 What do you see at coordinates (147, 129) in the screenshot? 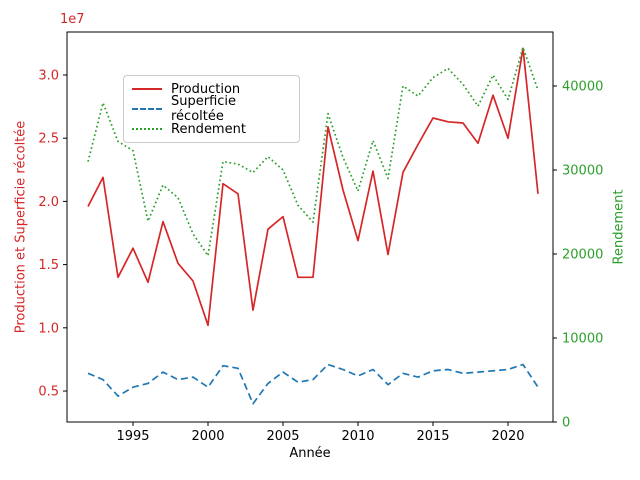
I see `rendement-line-swatch` at bounding box center [147, 129].